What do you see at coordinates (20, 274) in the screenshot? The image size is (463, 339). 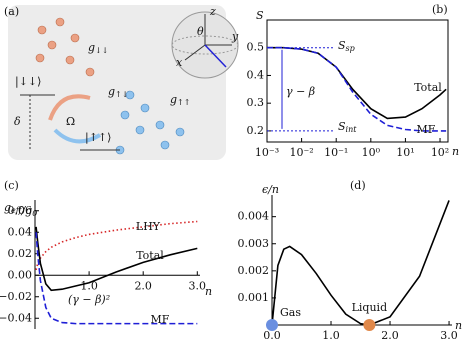 I see `y-tick-label: 0.00` at bounding box center [20, 274].